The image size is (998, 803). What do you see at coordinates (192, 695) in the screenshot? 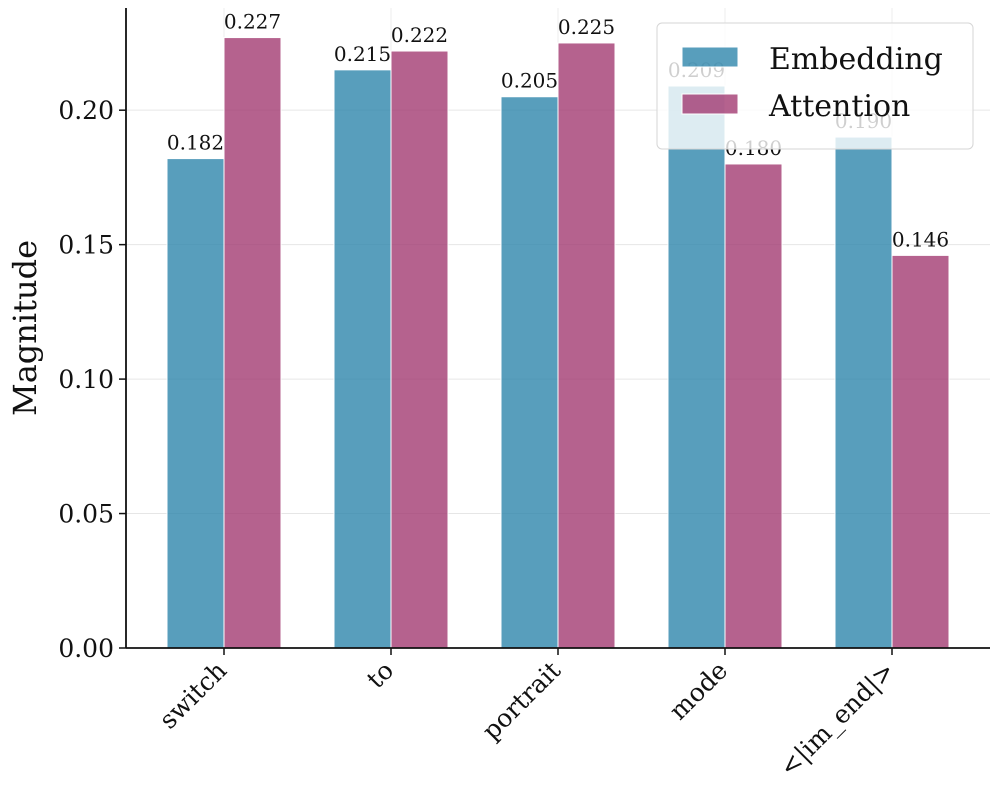
I see `x-tick-label: switch` at bounding box center [192, 695].